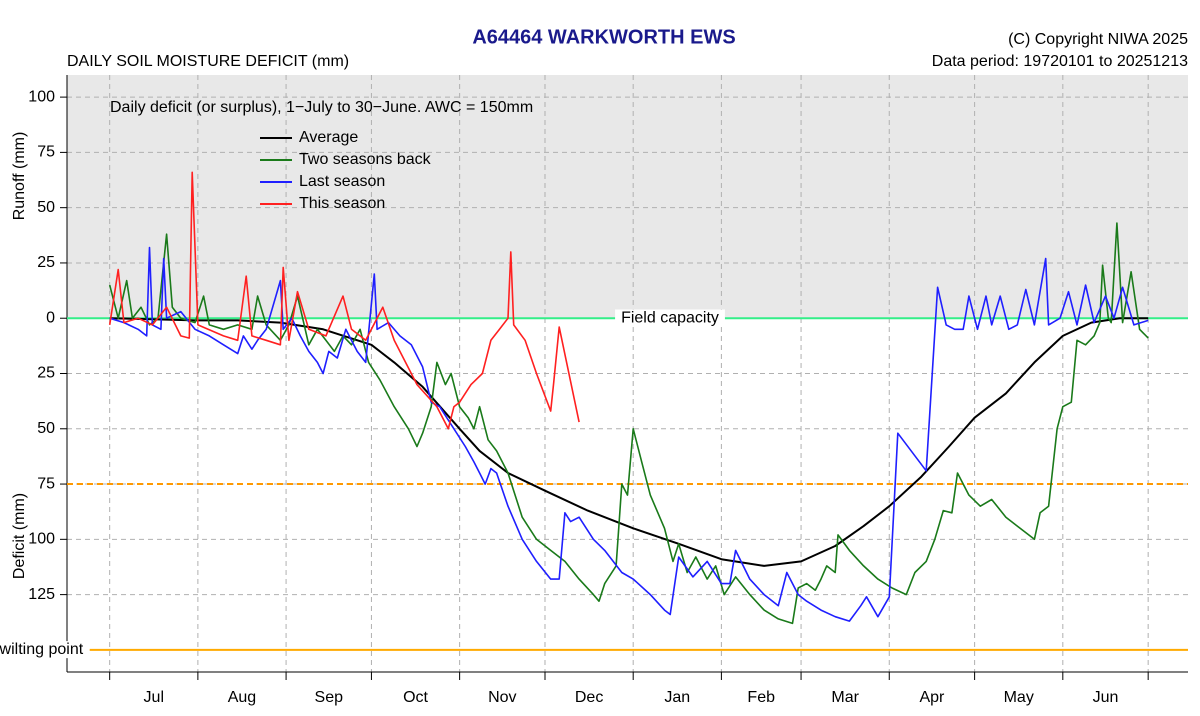  What do you see at coordinates (761, 697) in the screenshot?
I see `x-tick-label: Feb` at bounding box center [761, 697].